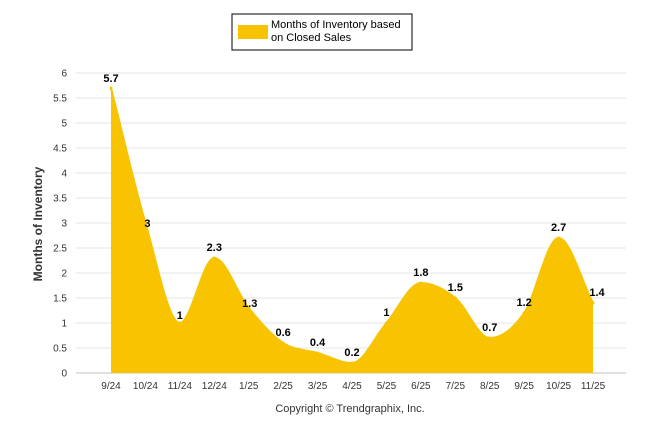 The height and width of the screenshot is (439, 646). What do you see at coordinates (421, 283) in the screenshot?
I see `data-point-6/25` at bounding box center [421, 283].